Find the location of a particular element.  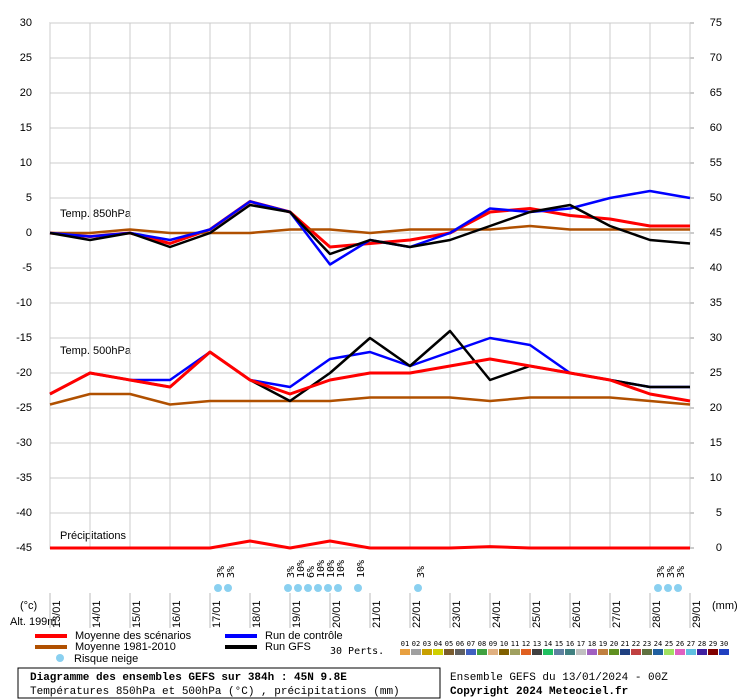

y-tick-label: -45 is located at coordinates (24, 548).